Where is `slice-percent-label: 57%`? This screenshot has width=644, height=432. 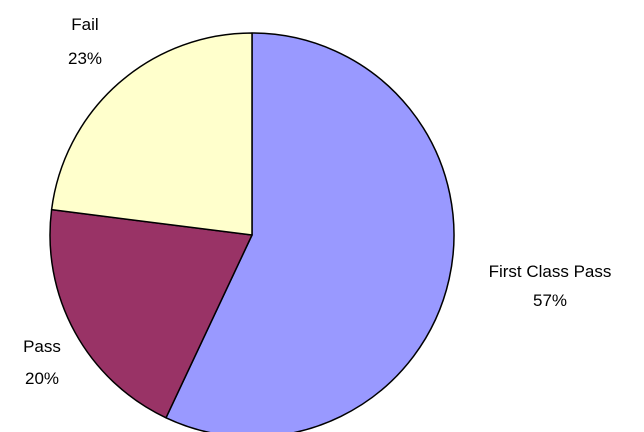
slice-percent-label: 57% is located at coordinates (550, 300).